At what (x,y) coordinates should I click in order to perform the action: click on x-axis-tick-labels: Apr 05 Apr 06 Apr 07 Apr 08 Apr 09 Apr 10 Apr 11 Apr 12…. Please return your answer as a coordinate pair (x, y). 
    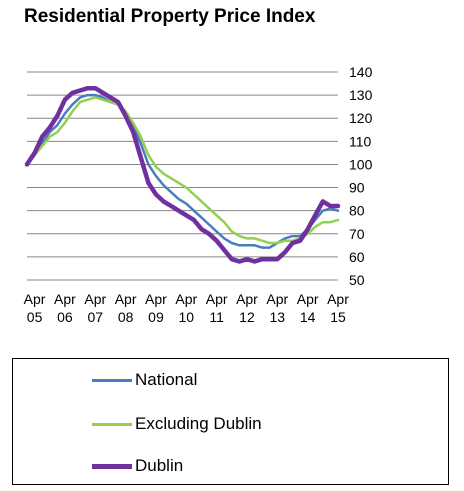
    Looking at the image, I should click on (187, 308).